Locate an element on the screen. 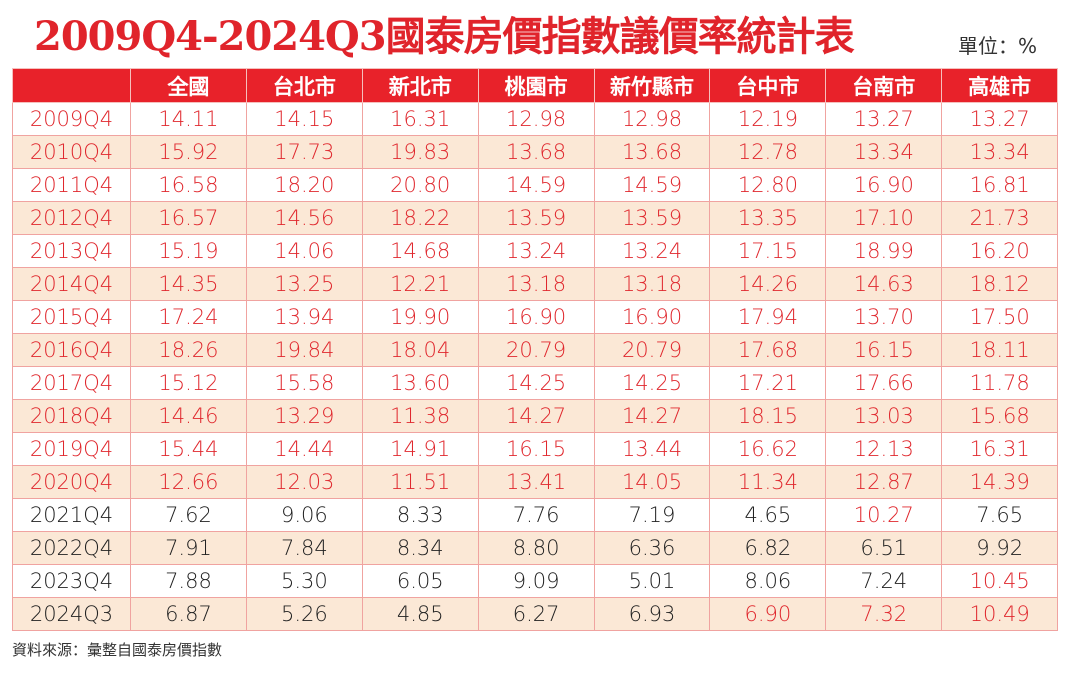 The height and width of the screenshot is (673, 1068). table-cell: 13.29 is located at coordinates (304, 416).